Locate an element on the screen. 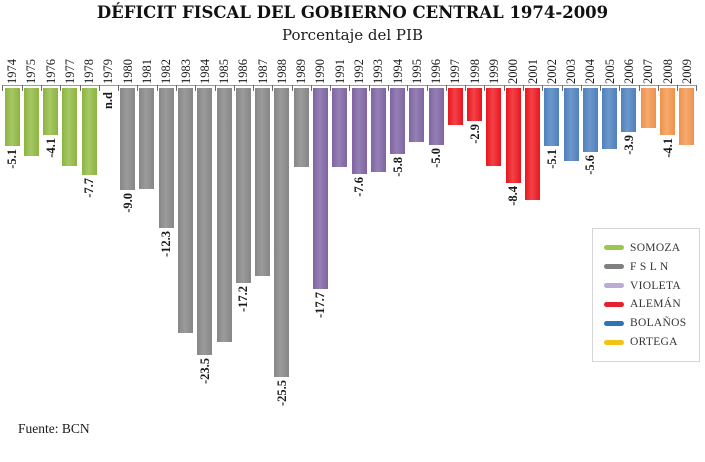  bar-1984 is located at coordinates (205, 221).